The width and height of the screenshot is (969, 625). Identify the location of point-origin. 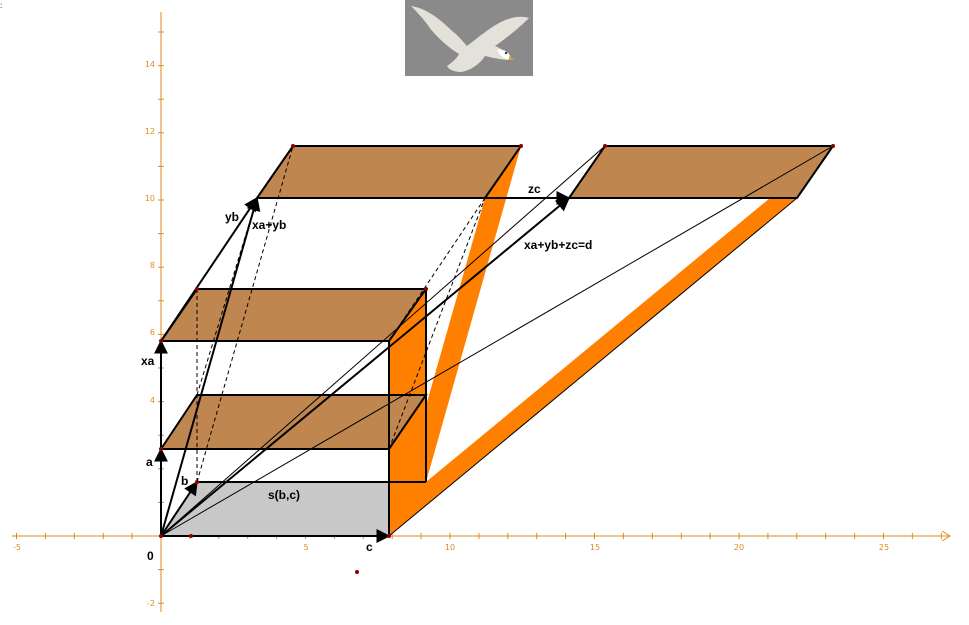
(161, 536).